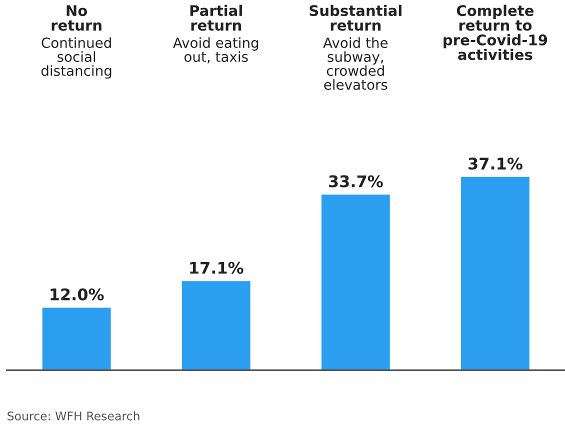 The width and height of the screenshot is (565, 427). Describe the element at coordinates (356, 181) in the screenshot. I see `data-label: 33.7%` at that location.